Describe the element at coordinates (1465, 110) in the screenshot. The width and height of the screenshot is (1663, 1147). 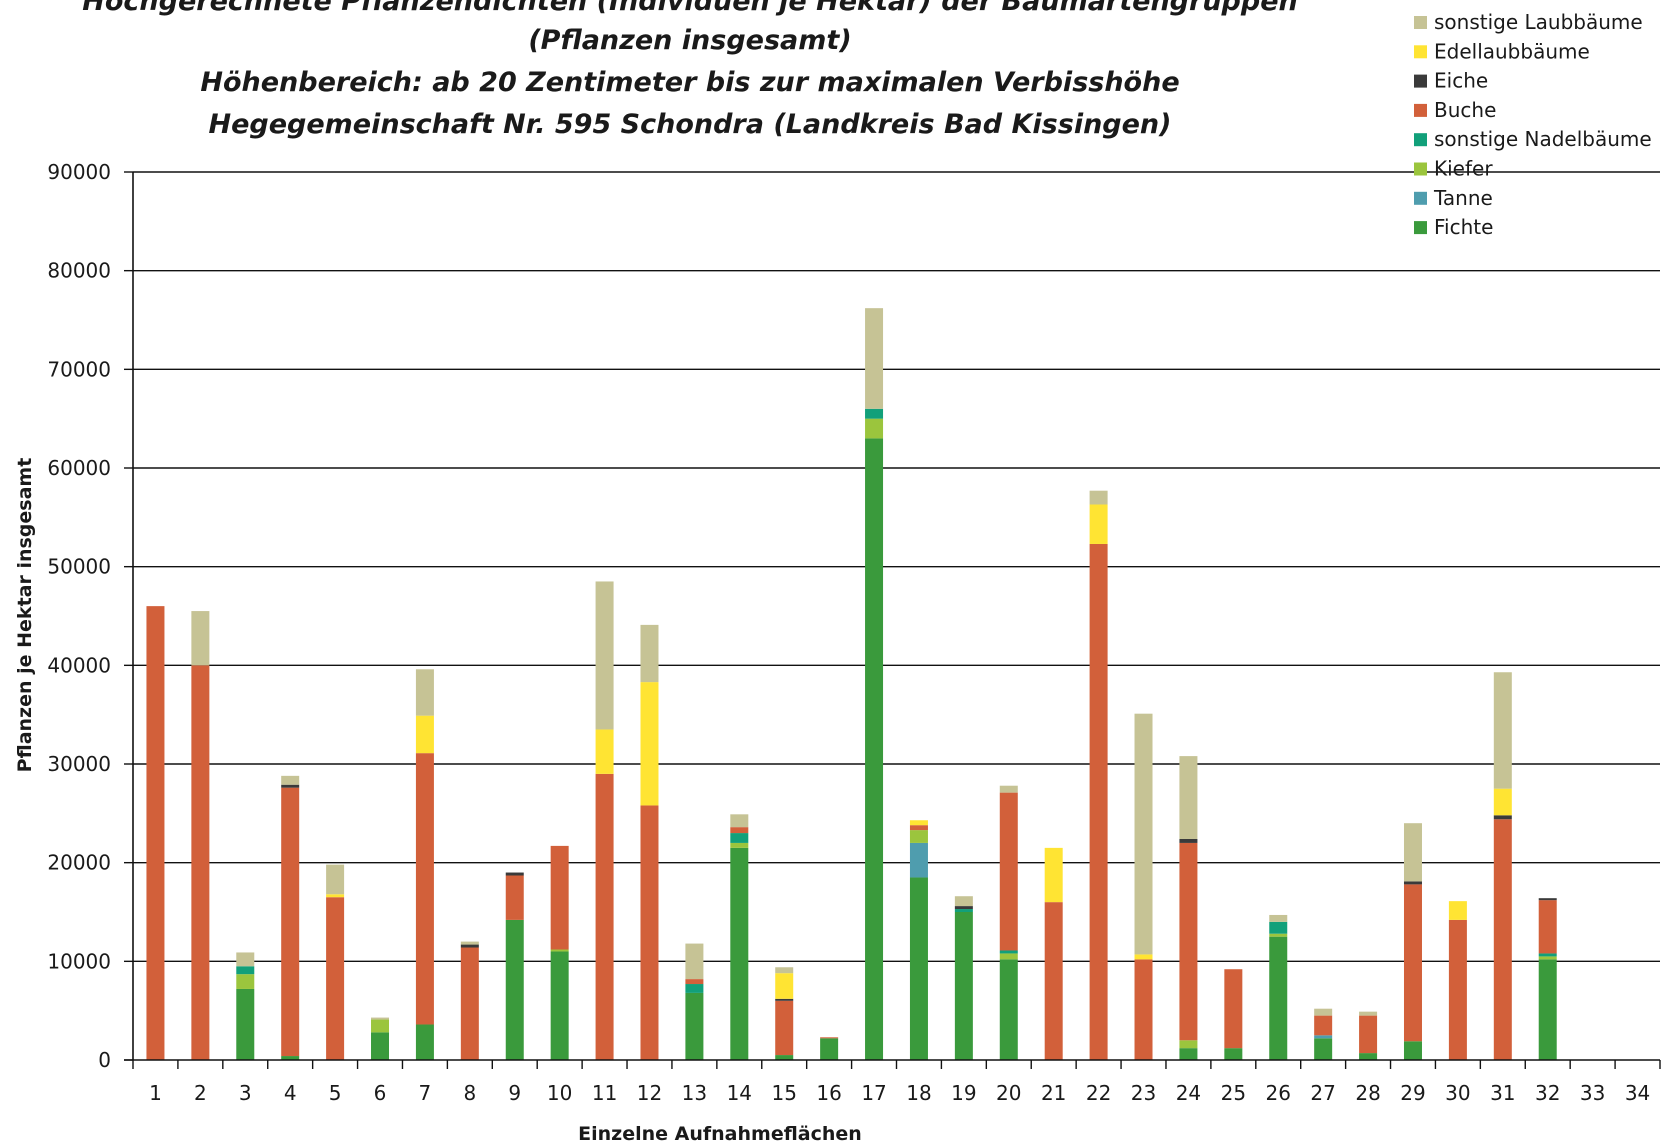
I see `legend-label: Buche` at that location.